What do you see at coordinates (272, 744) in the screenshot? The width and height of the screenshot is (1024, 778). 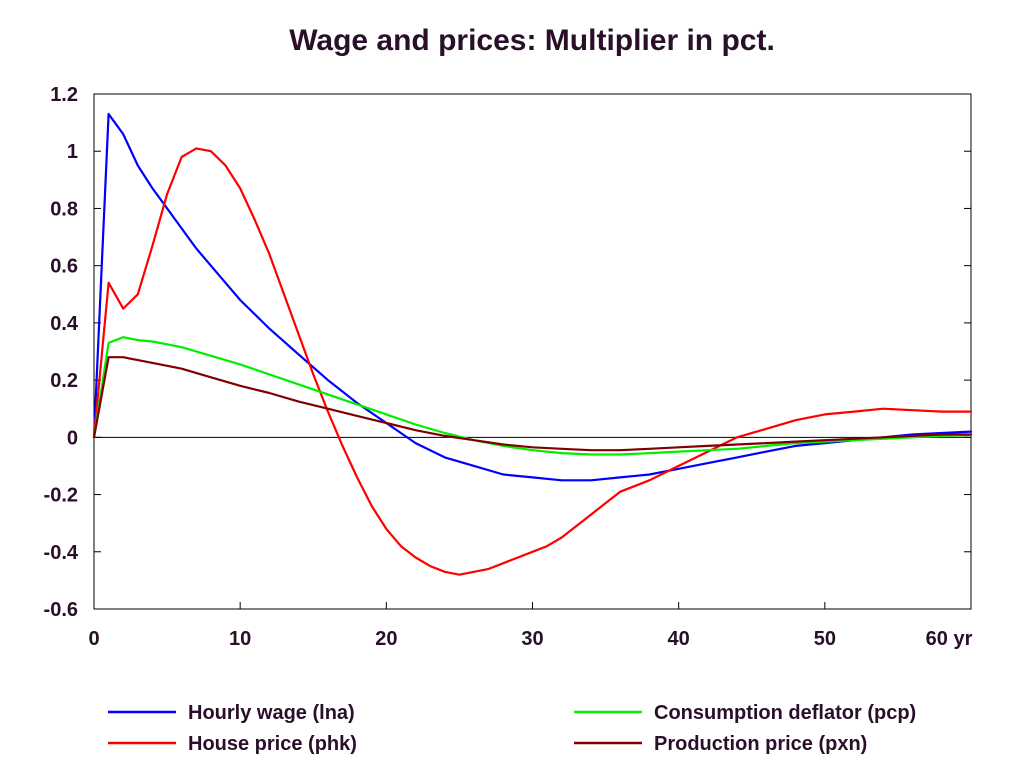 I see `legend-label: House price (phk)` at bounding box center [272, 744].